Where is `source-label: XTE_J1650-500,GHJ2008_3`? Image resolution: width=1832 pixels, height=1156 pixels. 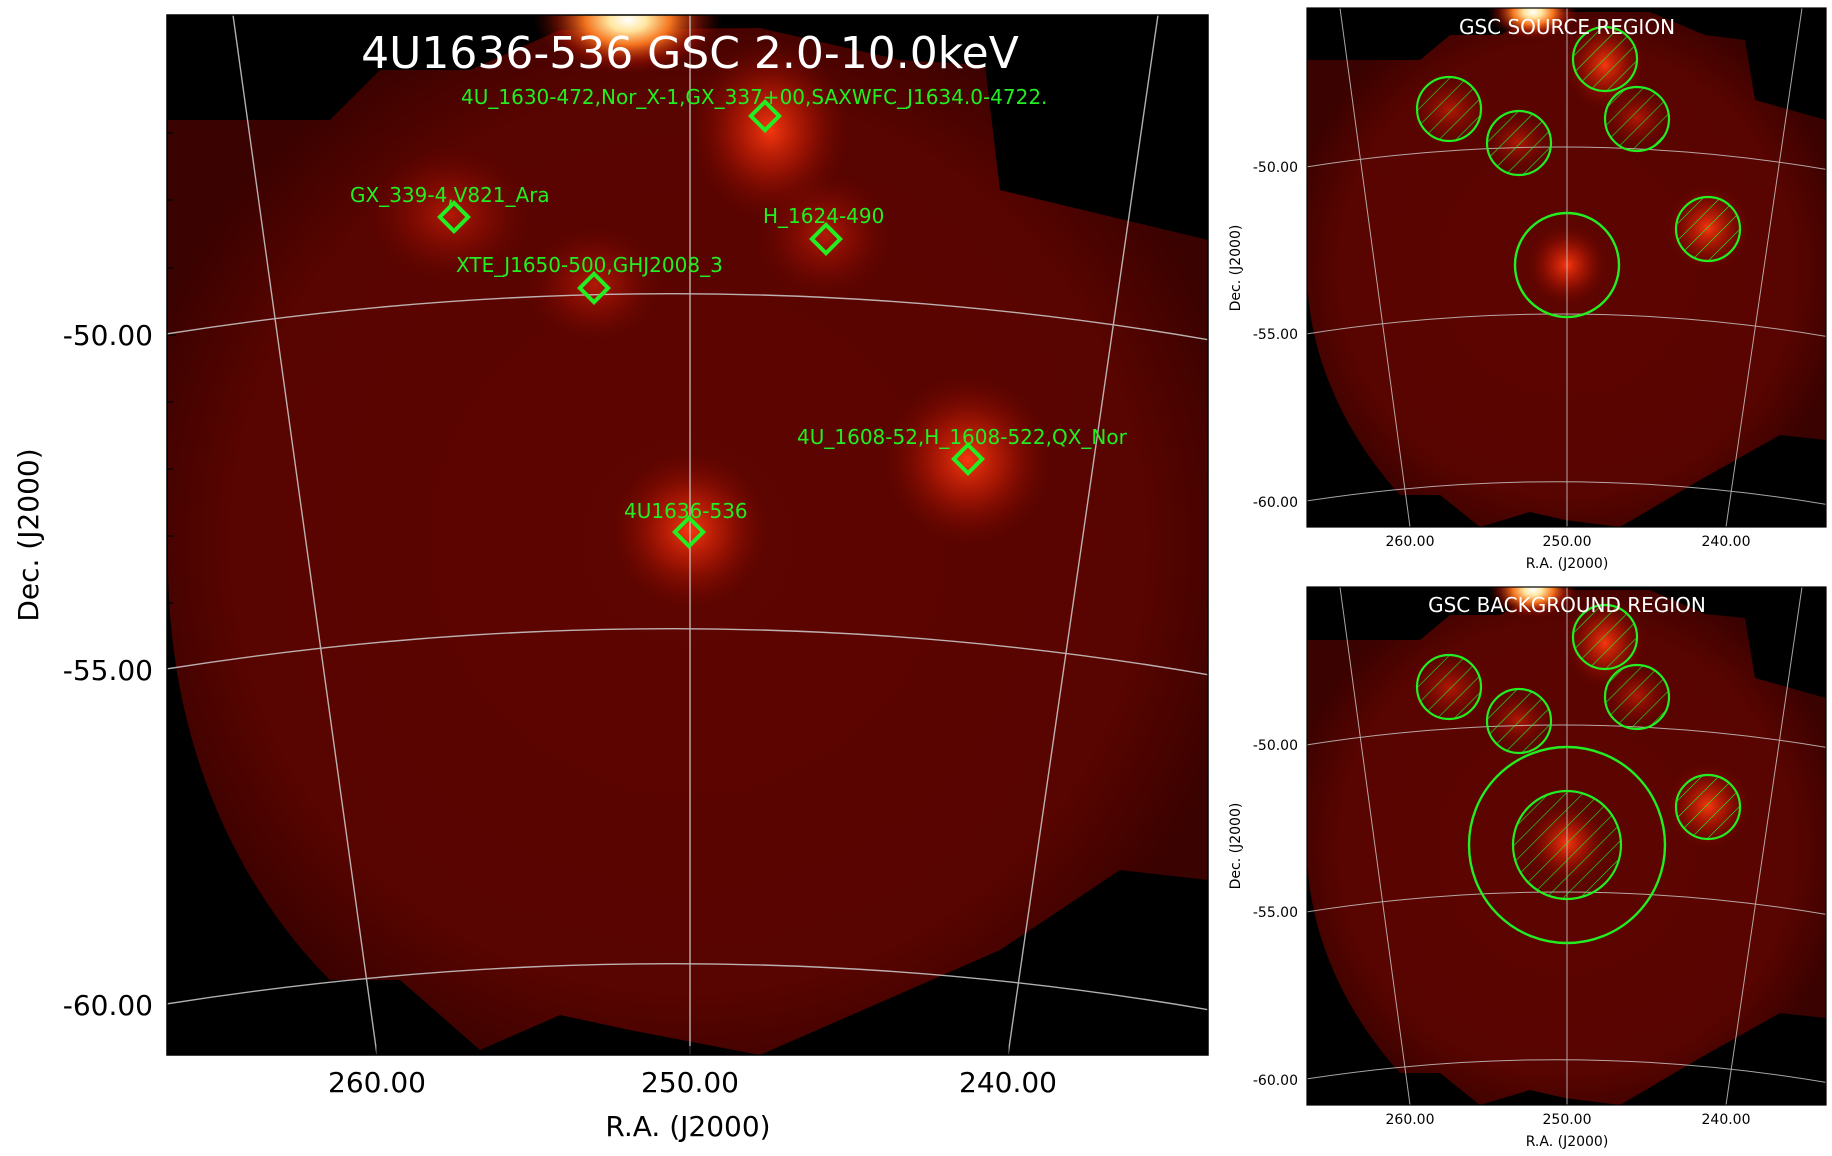 source-label: XTE_J1650-500,GHJ2008_3 is located at coordinates (589, 265).